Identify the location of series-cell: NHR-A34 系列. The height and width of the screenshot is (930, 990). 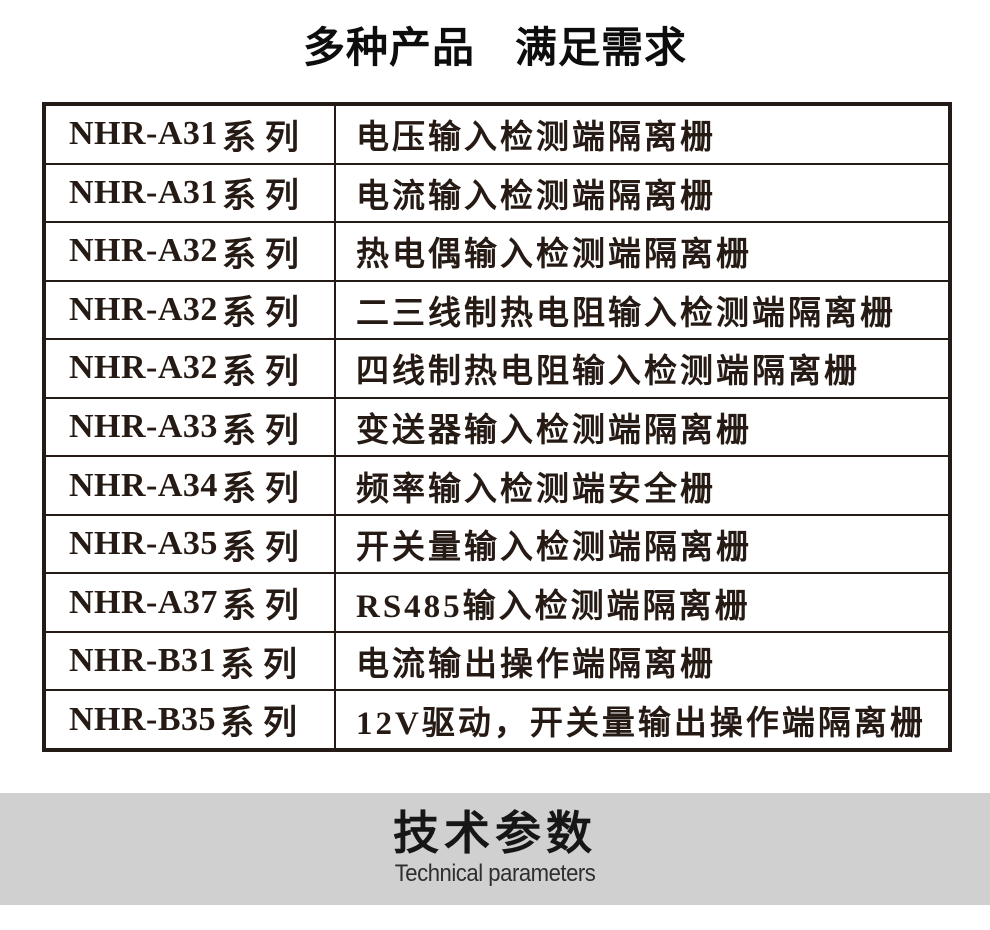
(191, 485).